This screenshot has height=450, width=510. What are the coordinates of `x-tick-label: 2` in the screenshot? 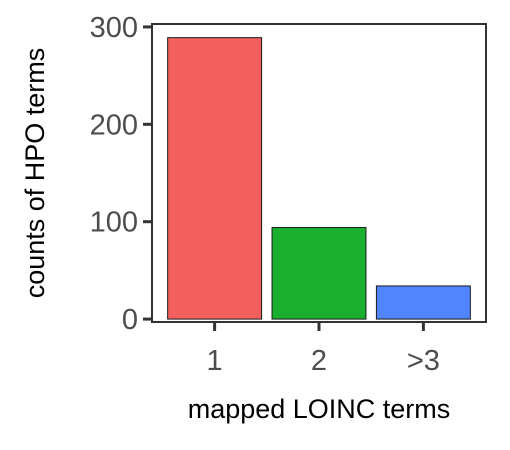 It's located at (319, 361).